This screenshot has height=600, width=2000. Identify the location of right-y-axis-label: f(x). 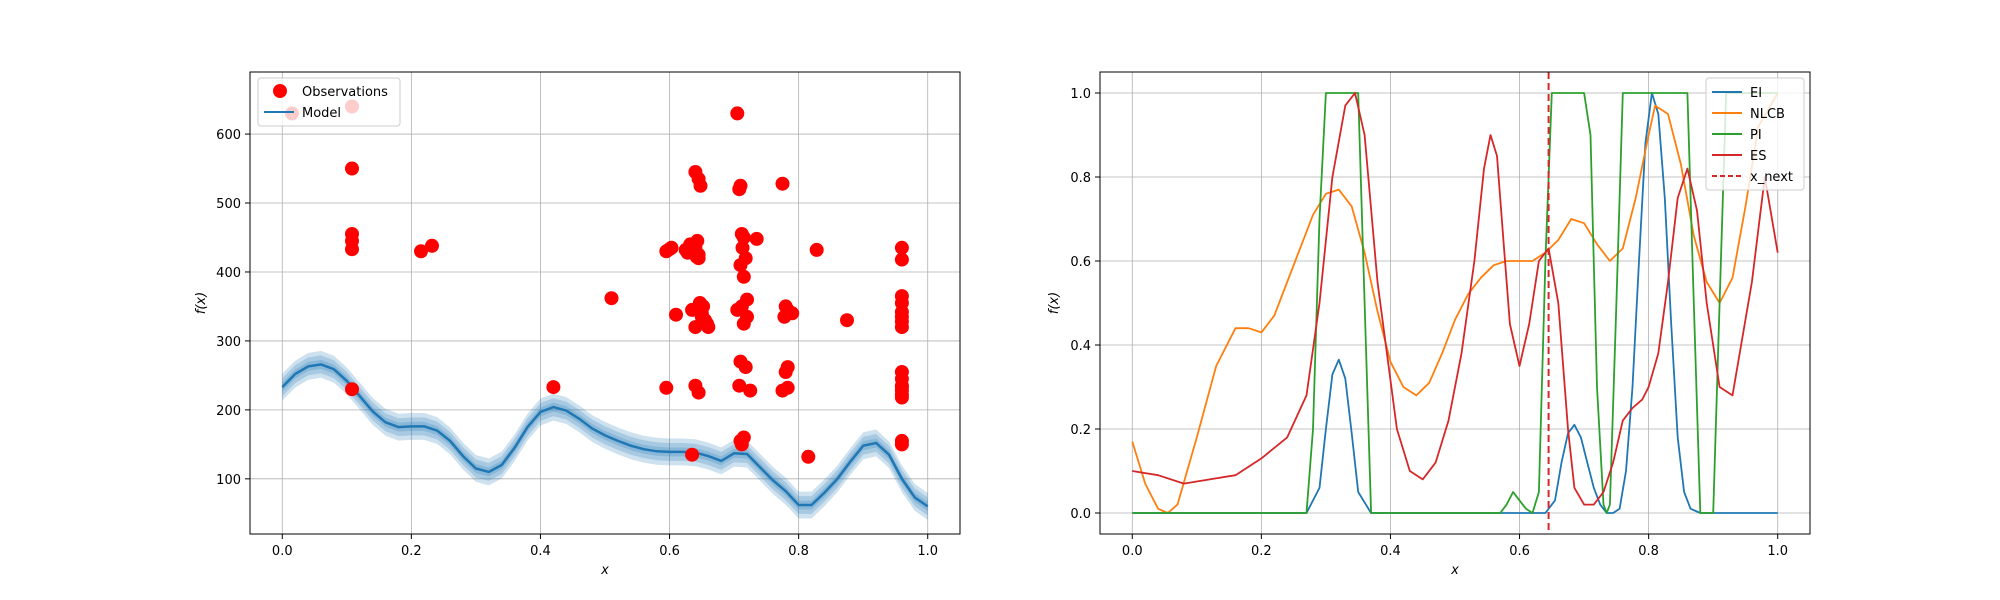
(1054, 303).